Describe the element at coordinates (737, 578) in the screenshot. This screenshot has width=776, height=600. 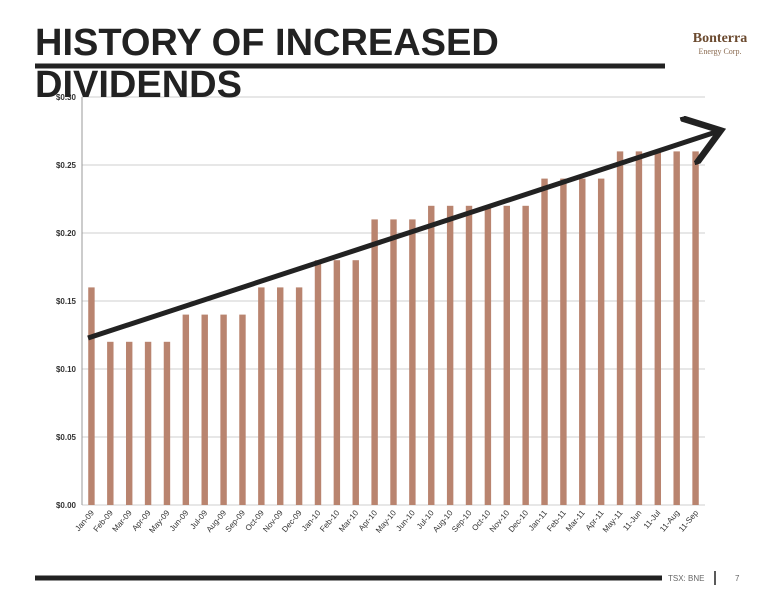
I see `page-number: 7` at that location.